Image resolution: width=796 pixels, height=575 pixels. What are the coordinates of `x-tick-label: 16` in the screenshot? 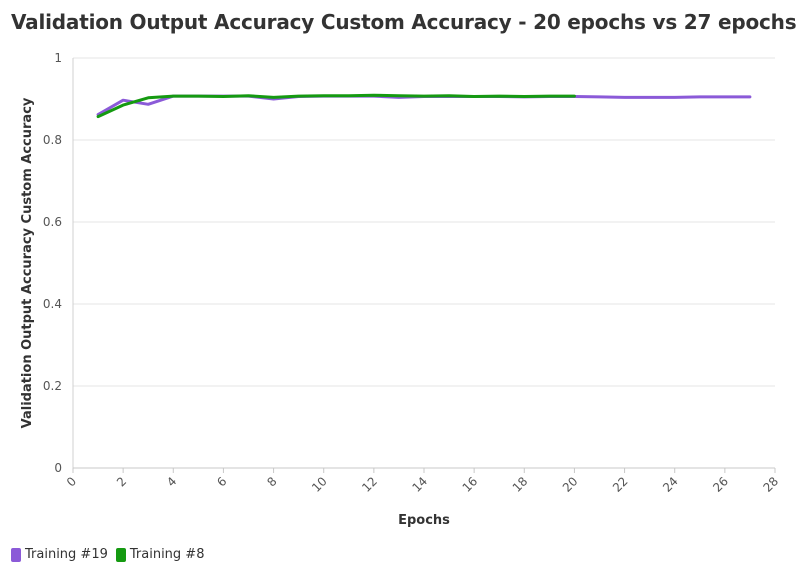 It's located at (470, 484).